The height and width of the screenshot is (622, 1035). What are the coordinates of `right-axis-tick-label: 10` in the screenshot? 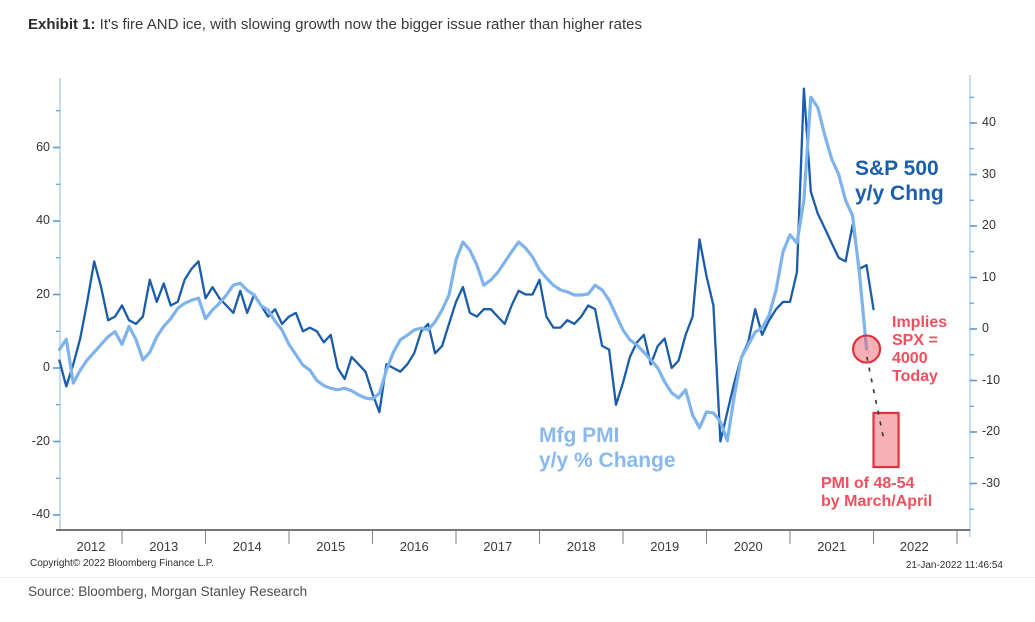 It's located at (989, 276).